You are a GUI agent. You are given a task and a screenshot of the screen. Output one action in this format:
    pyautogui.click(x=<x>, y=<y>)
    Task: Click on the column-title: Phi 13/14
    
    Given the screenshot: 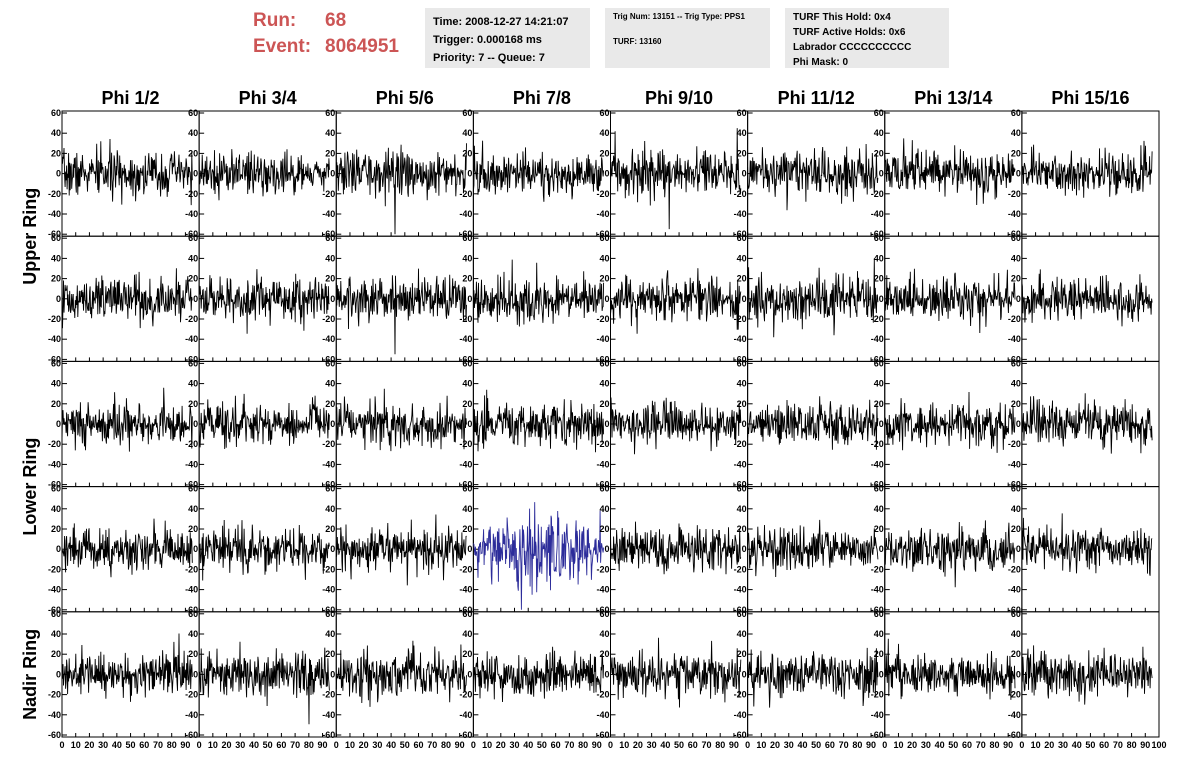 What is the action you would take?
    pyautogui.click(x=953, y=98)
    